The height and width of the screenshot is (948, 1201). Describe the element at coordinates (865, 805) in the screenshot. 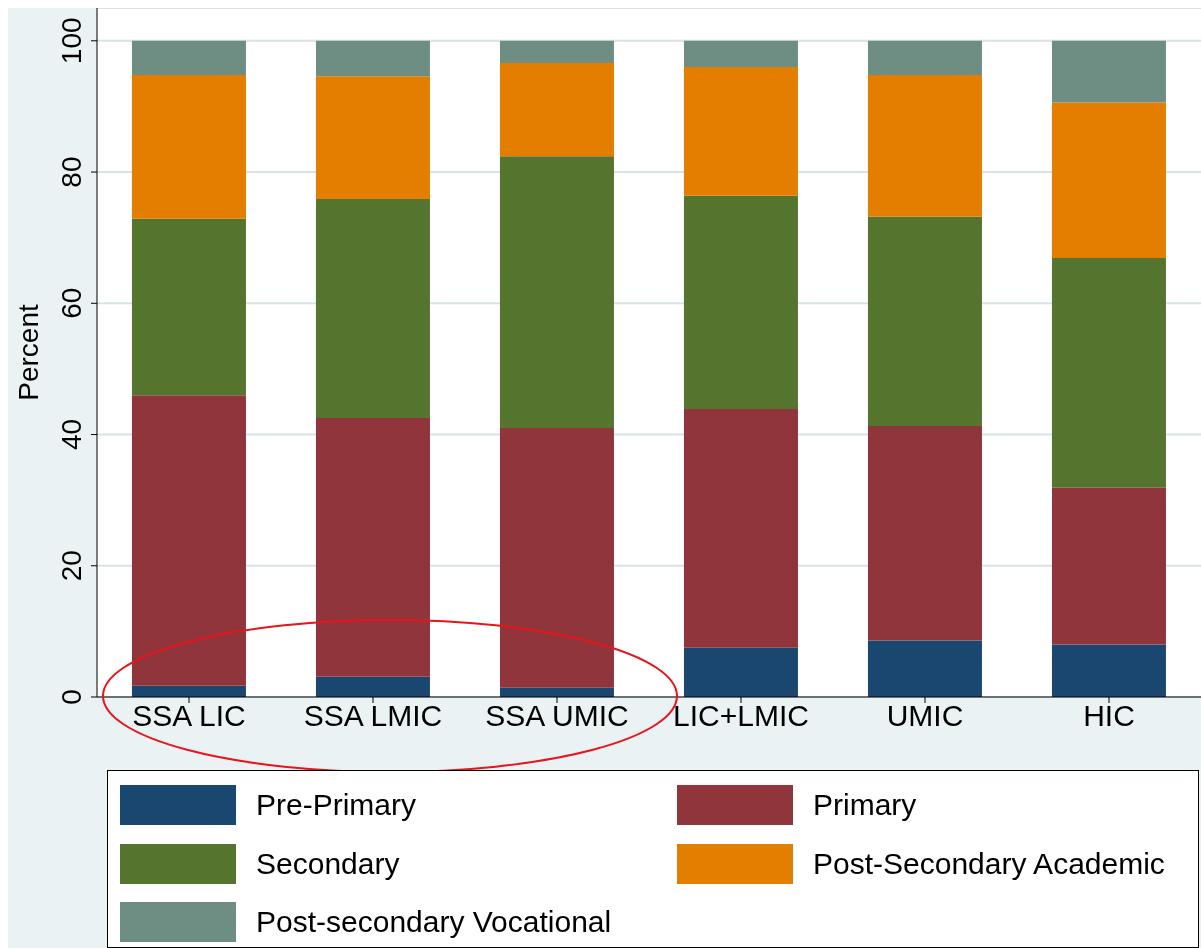

I see `legend-label: Primary` at that location.